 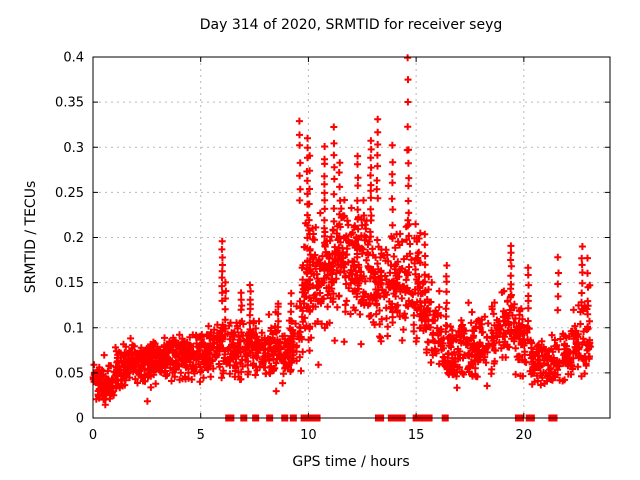 I want to click on y-tick-label: 0.35, so click(x=69, y=103).